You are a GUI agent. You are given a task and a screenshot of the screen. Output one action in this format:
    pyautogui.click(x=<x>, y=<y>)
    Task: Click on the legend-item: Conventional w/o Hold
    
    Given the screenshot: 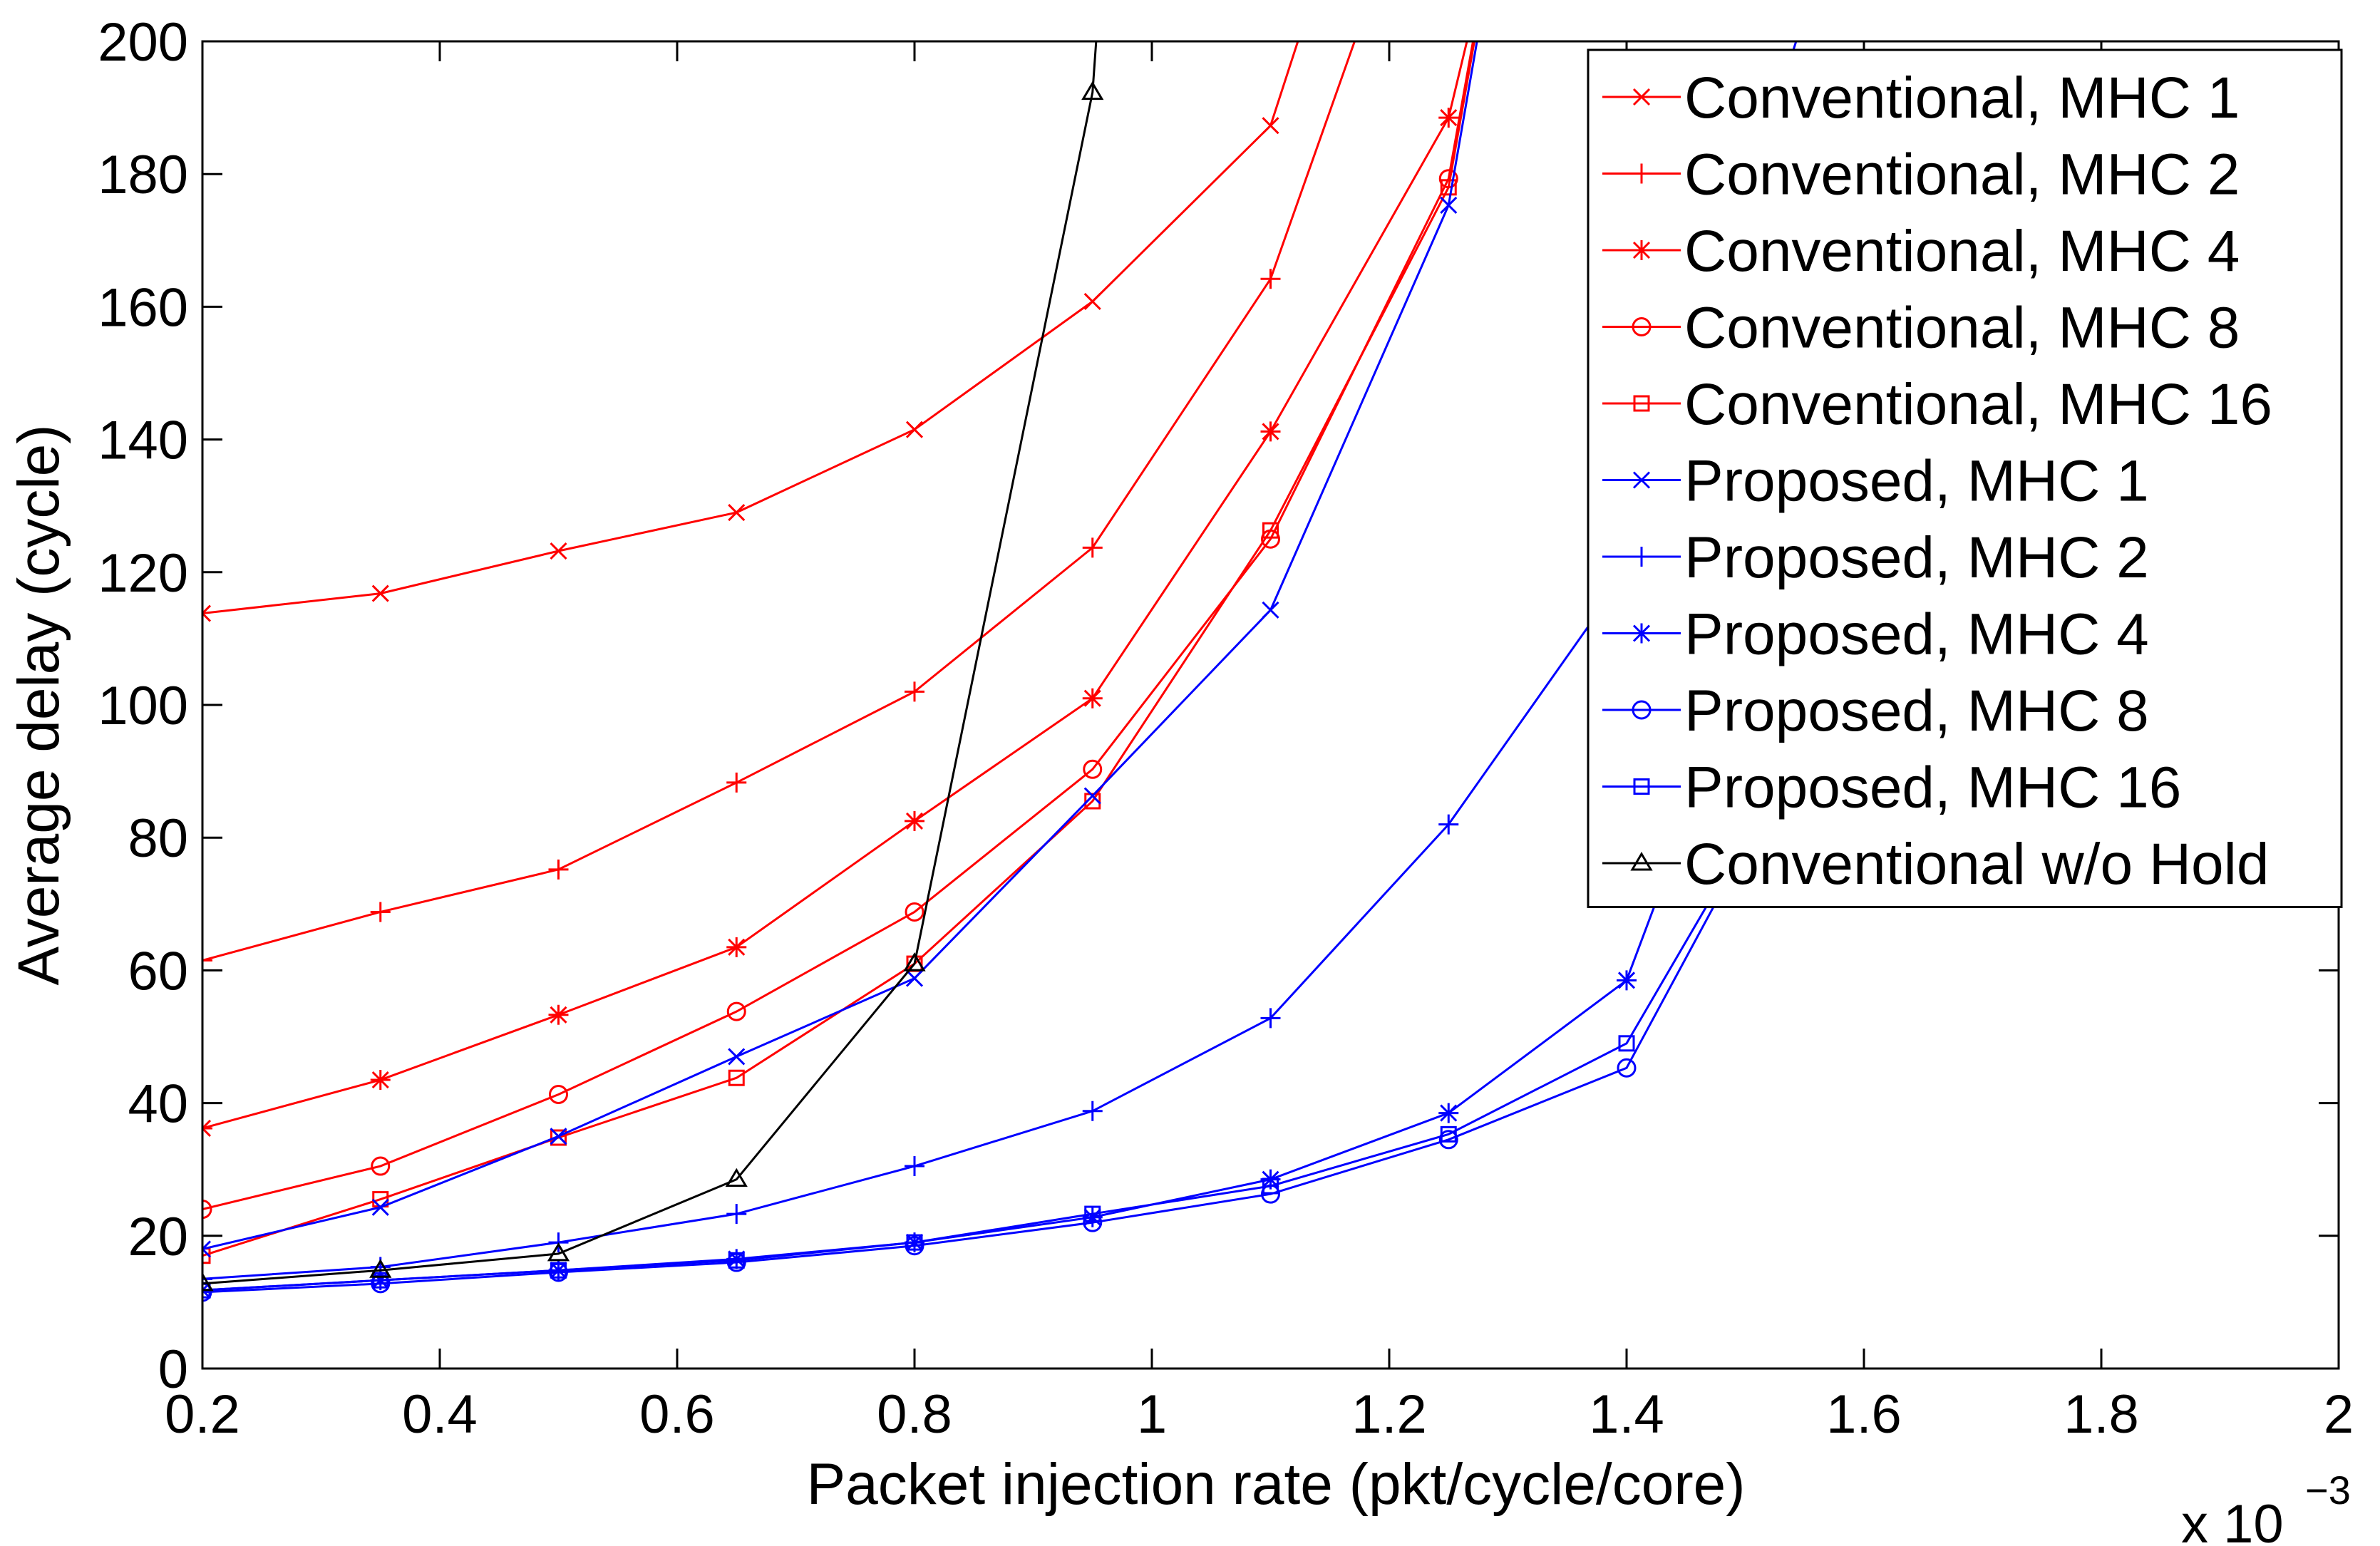 What is the action you would take?
    pyautogui.click(x=1935, y=865)
    